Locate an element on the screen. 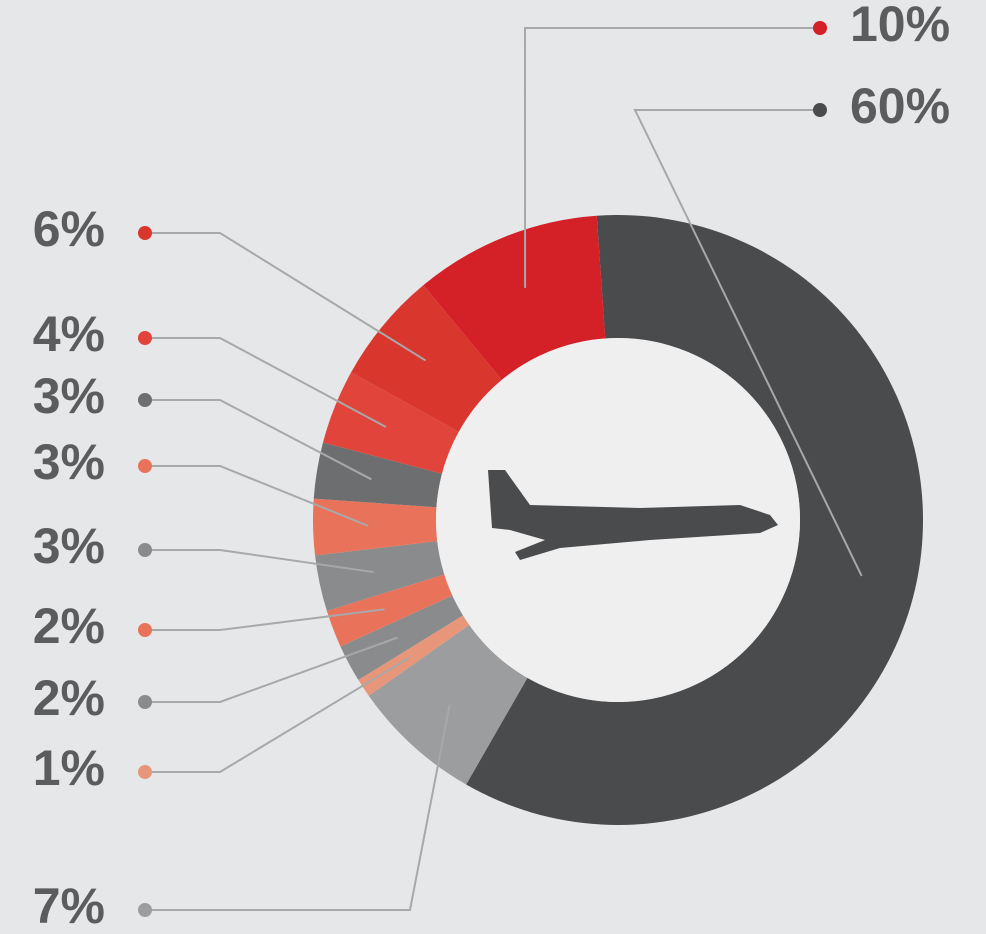 The image size is (986, 934). data-label: 4% is located at coordinates (69, 334).